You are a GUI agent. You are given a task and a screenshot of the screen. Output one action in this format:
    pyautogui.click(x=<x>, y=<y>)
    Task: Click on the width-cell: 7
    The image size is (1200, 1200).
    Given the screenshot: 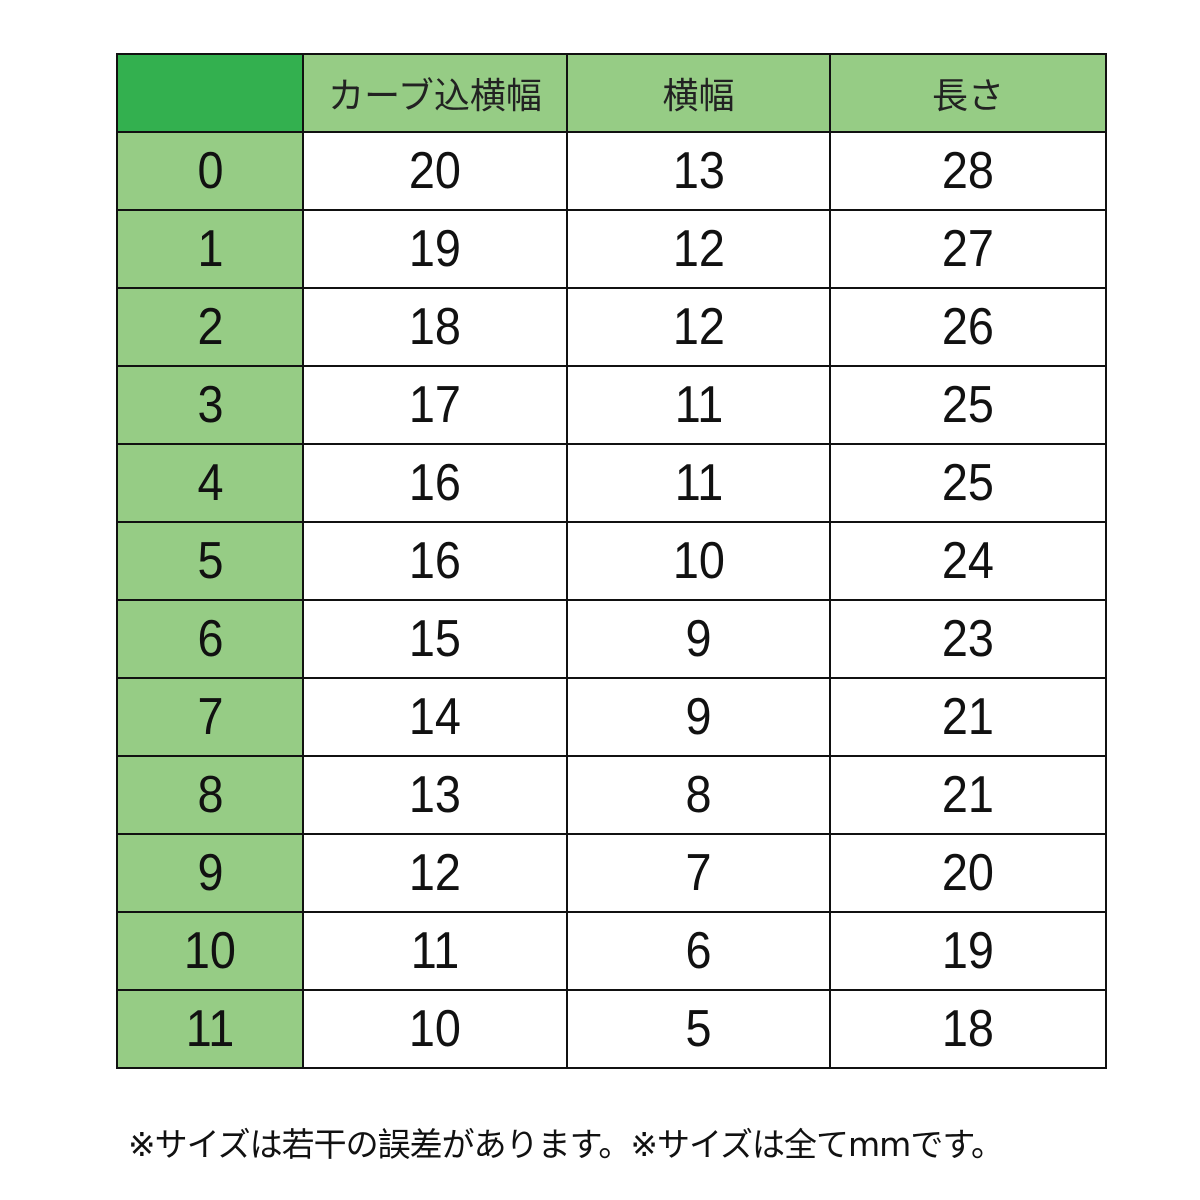 What is the action you would take?
    pyautogui.click(x=698, y=873)
    